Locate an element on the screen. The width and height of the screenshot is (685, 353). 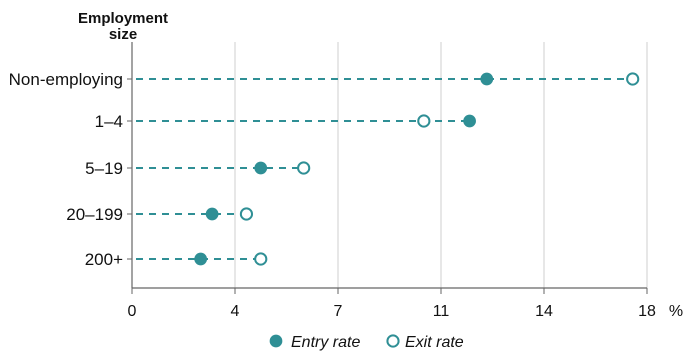
legend-entry-rate-marker is located at coordinates (276, 341).